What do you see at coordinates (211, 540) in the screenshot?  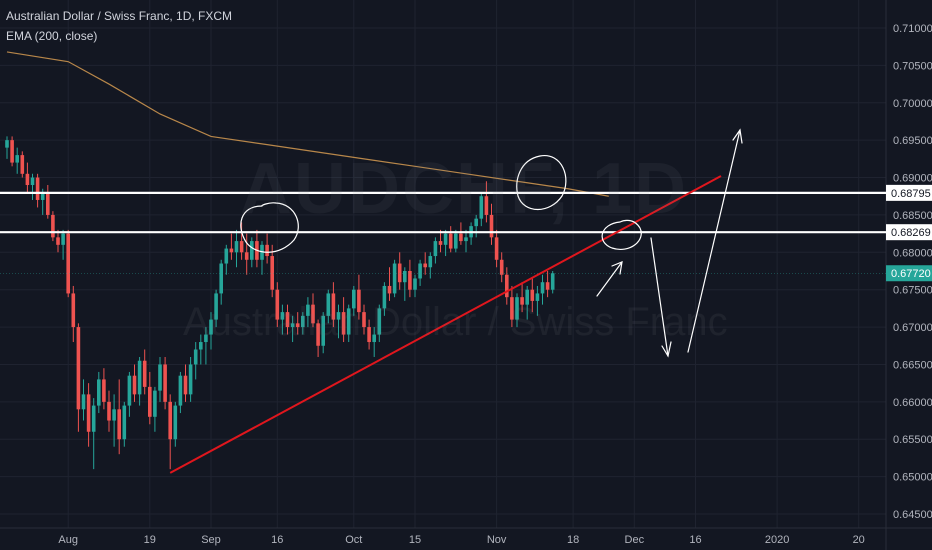 I see `time-tick-label: Sep` at bounding box center [211, 540].